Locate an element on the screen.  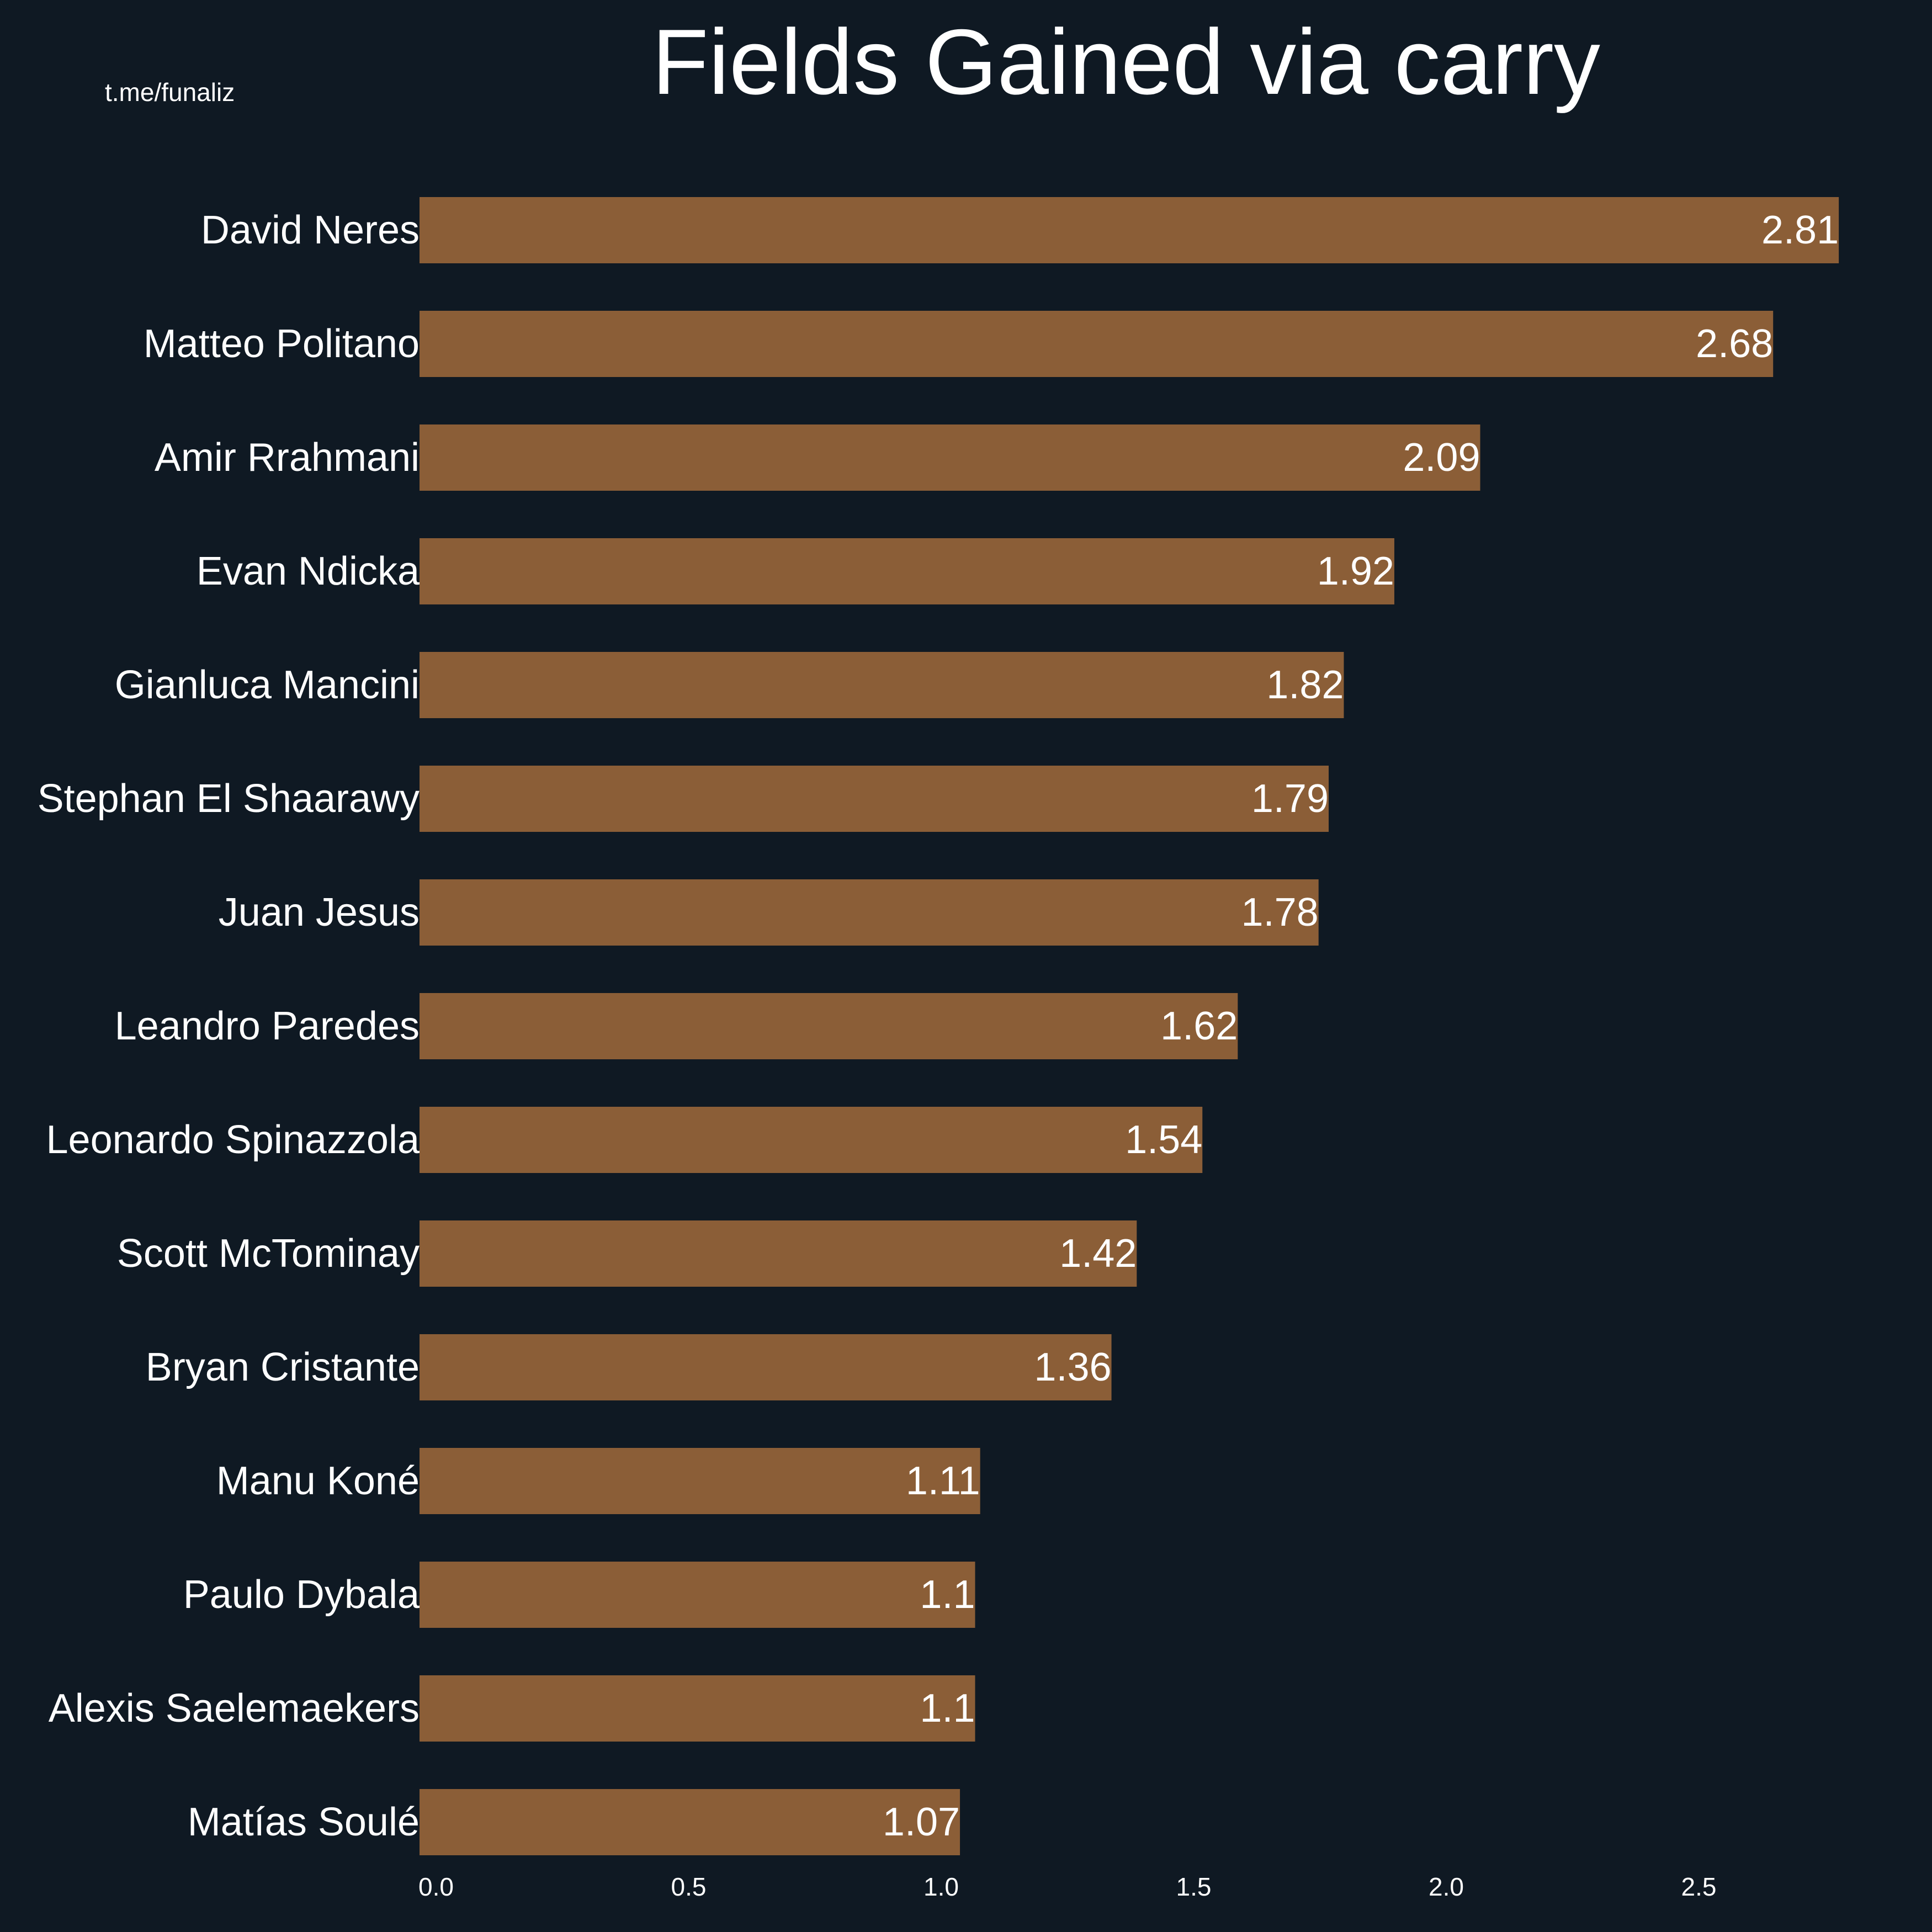
category-label: Alexis Saelemaekers is located at coordinates (235, 1709).